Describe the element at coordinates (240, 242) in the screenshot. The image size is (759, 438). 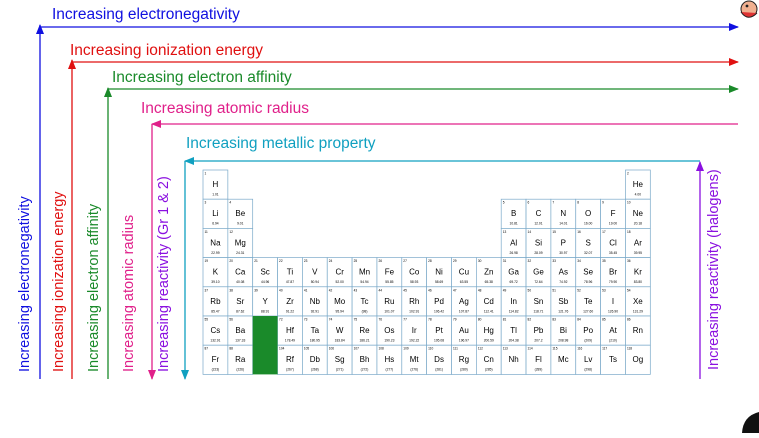
I see `element-symbol: Mg` at that location.